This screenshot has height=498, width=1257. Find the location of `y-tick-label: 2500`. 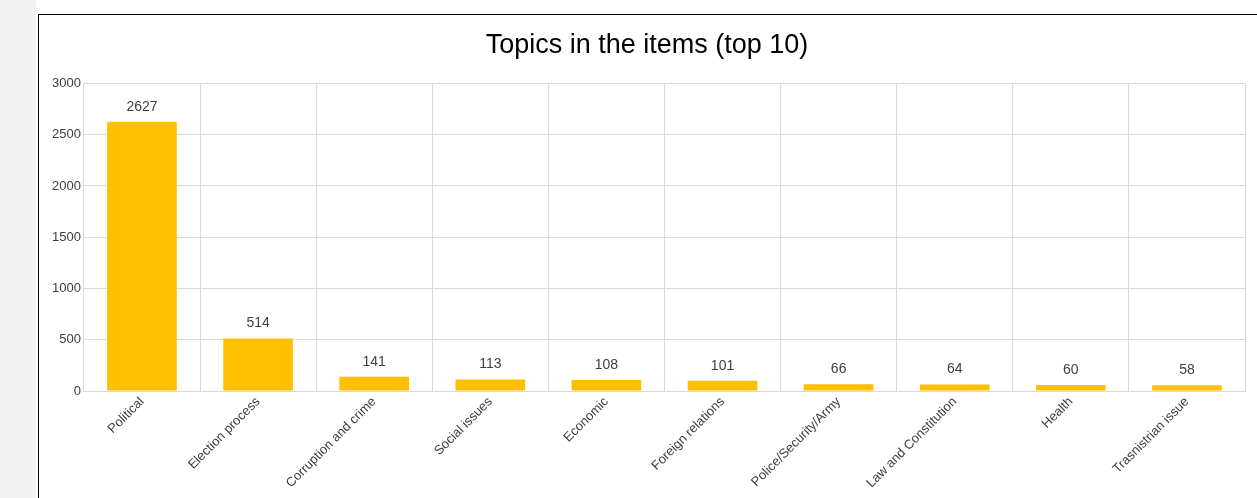

y-tick-label: 2500 is located at coordinates (66, 134).